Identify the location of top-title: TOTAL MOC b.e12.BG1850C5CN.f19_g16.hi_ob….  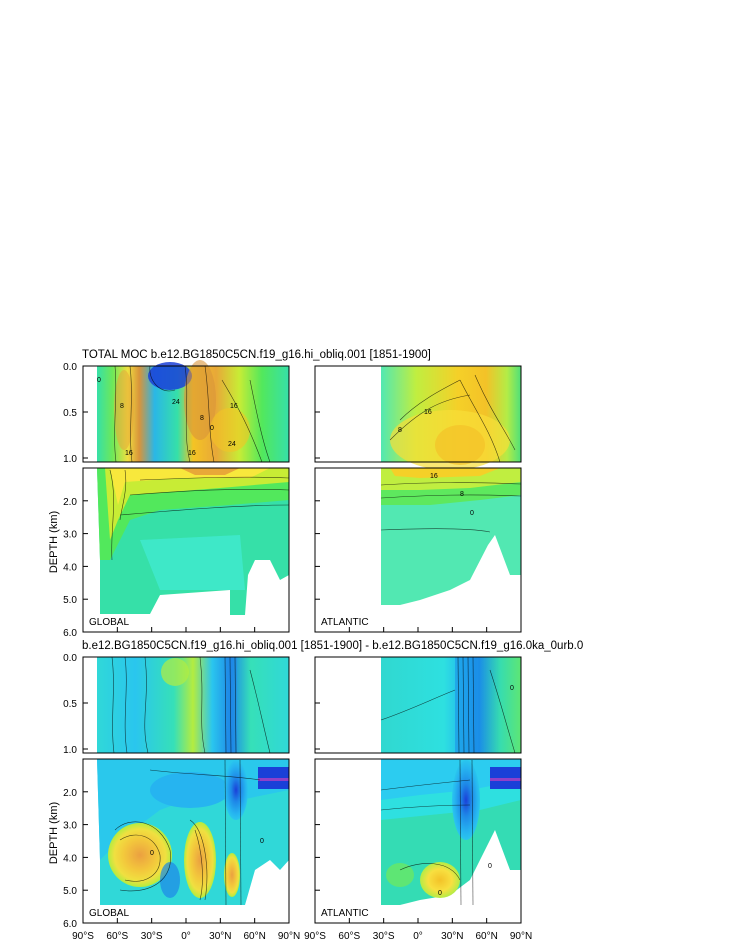
(256, 355).